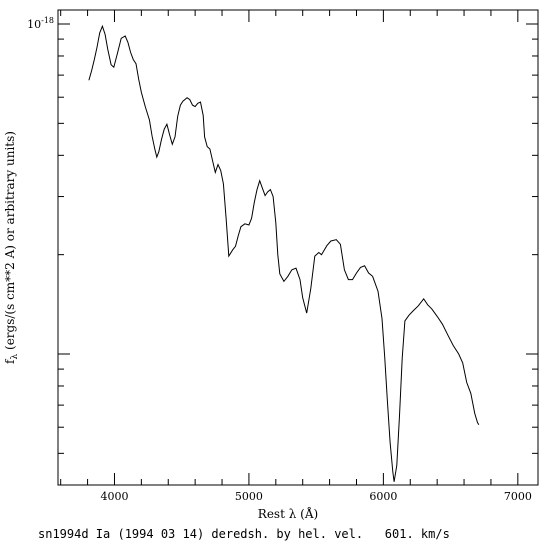 The height and width of the screenshot is (544, 541). Describe the element at coordinates (288, 513) in the screenshot. I see `x-axis-label: Rest λ (Å)` at that location.